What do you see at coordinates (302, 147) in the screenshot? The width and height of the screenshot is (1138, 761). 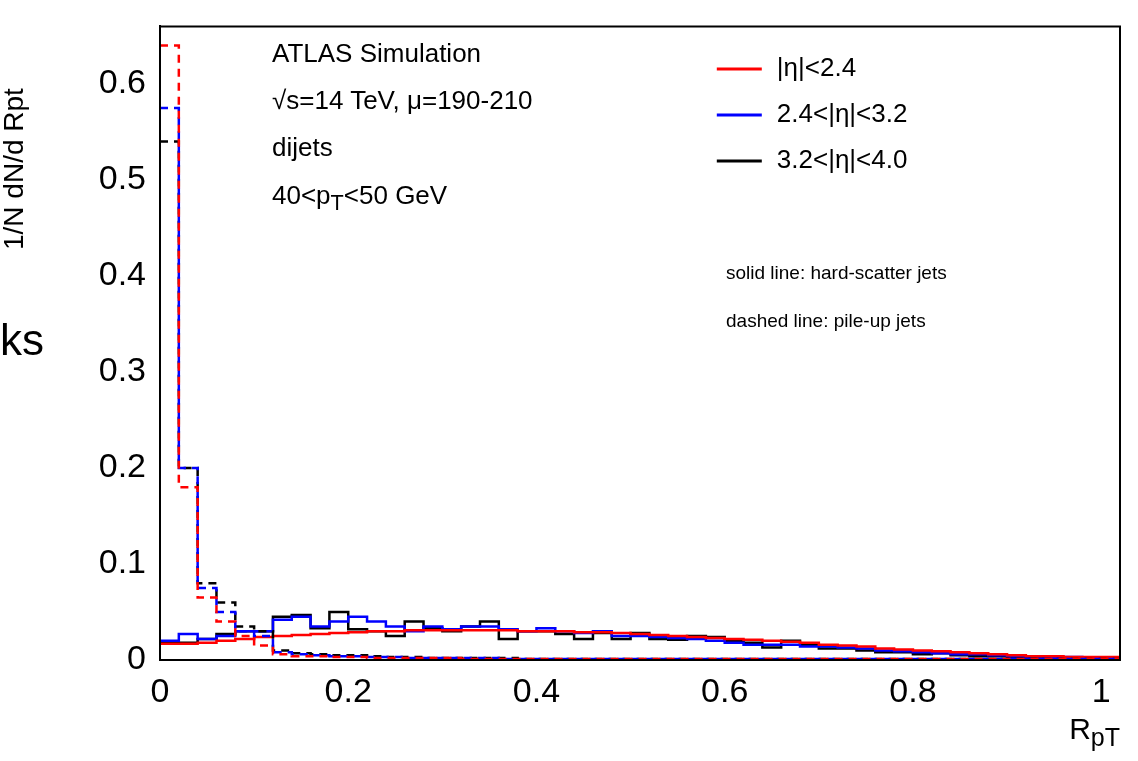 I see `annotation: dijets` at bounding box center [302, 147].